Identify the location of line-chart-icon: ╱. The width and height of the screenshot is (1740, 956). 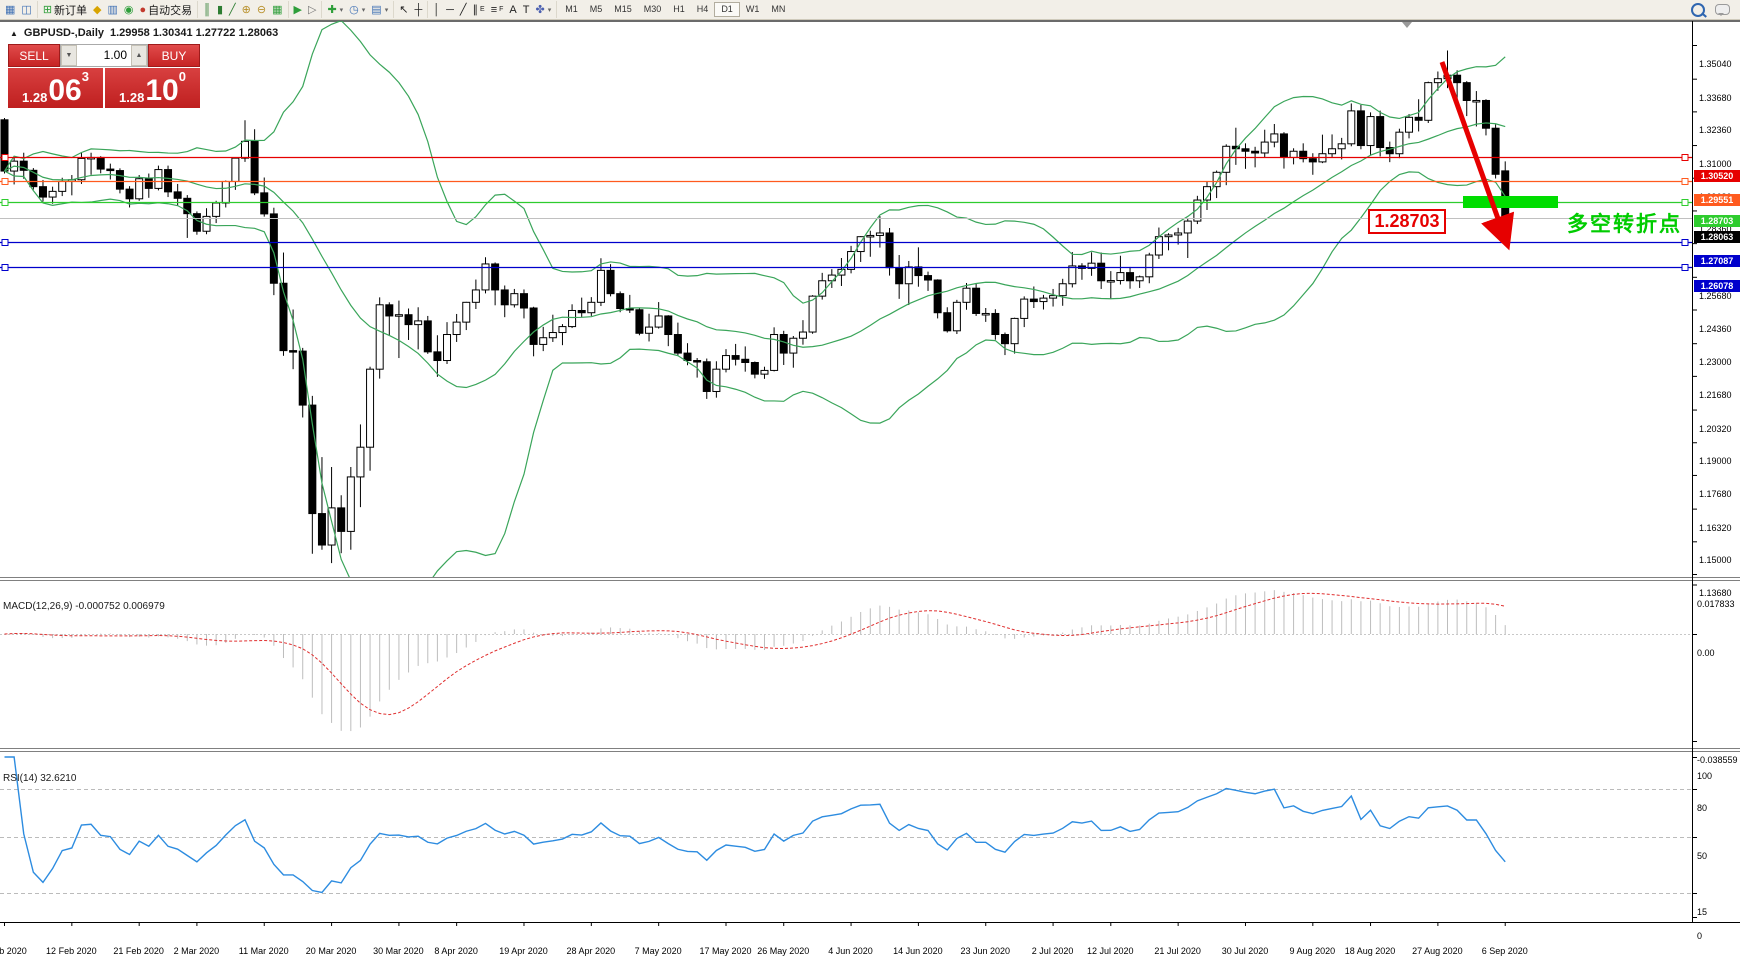
(232, 10).